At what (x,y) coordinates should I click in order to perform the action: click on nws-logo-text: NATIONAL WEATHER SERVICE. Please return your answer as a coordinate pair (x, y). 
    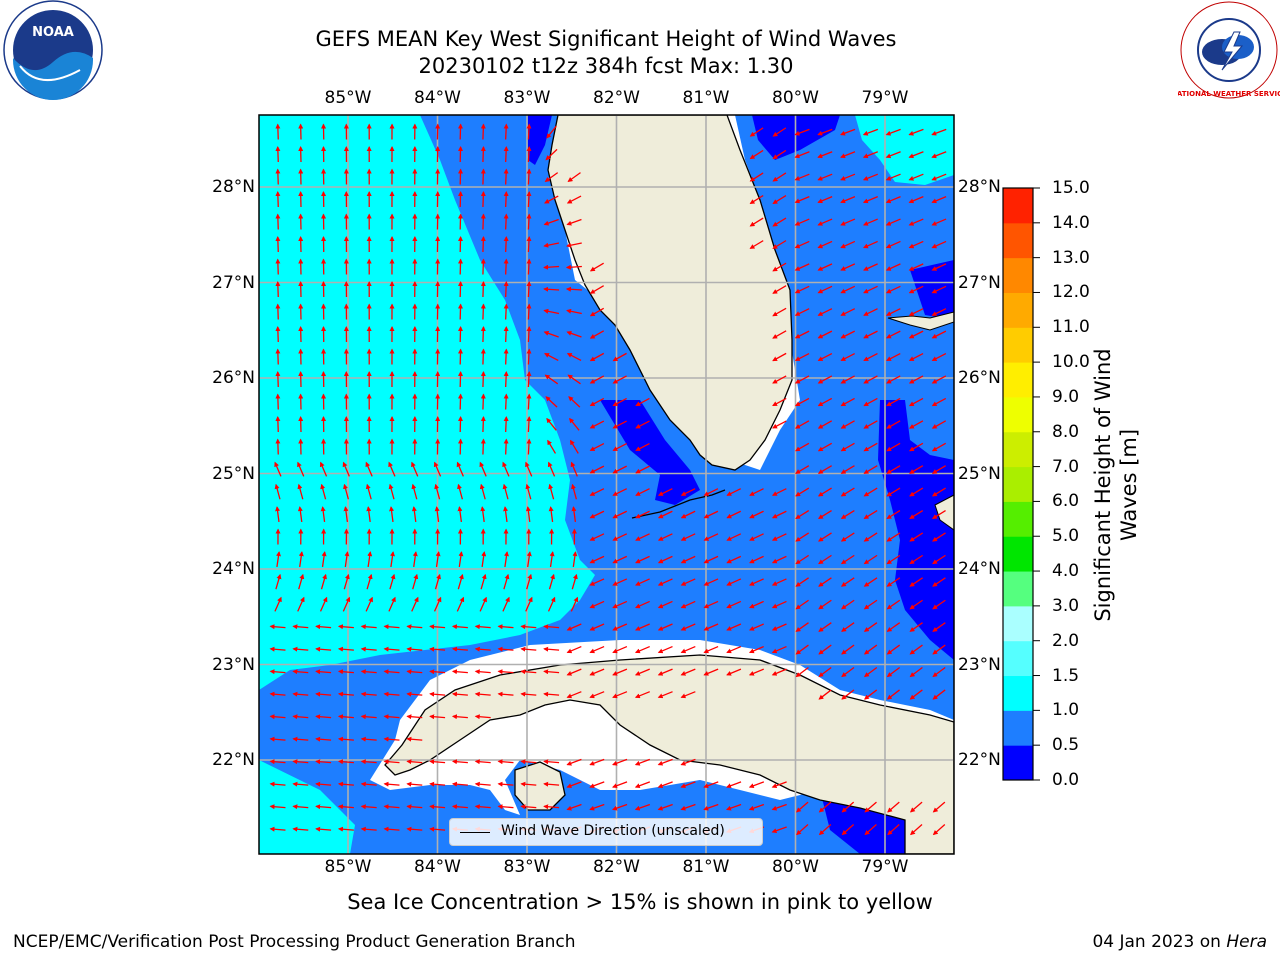
    Looking at the image, I should click on (1229, 94).